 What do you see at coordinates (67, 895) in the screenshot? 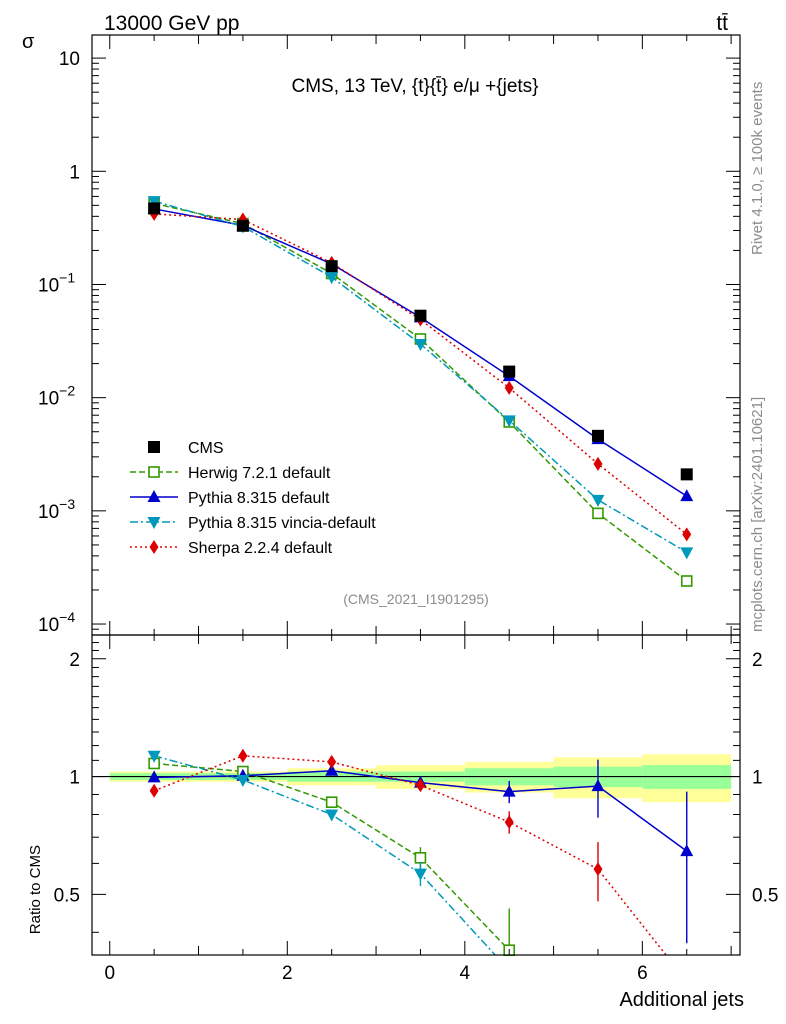
I see `ratio-y-tick-label: 0.5` at bounding box center [67, 895].